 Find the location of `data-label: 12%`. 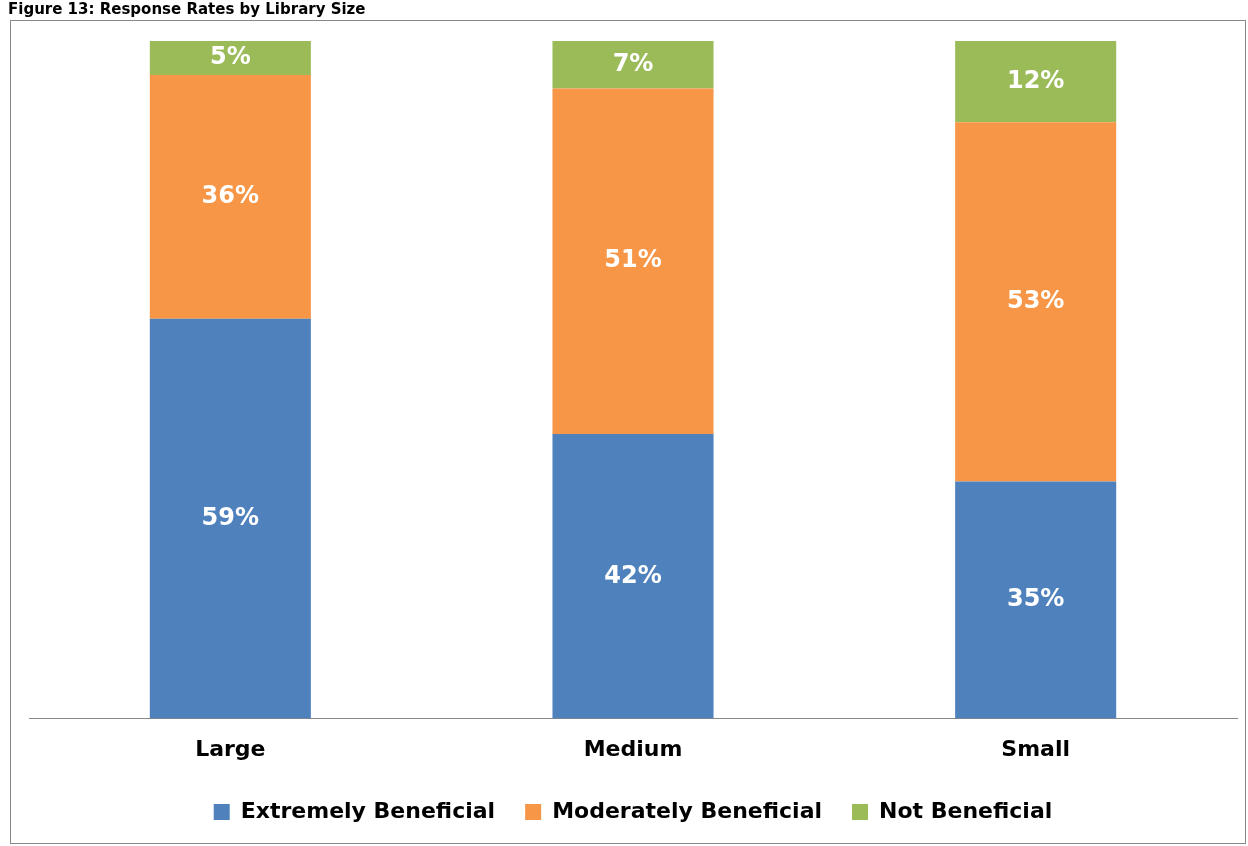

data-label: 12% is located at coordinates (1035, 79).